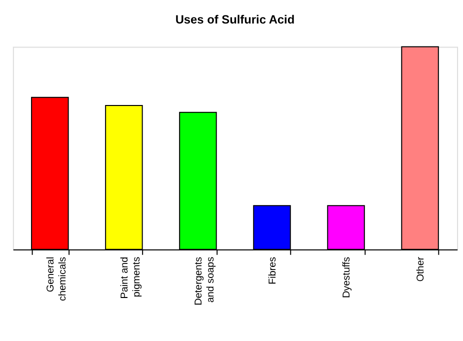 Image resolution: width=463 pixels, height=341 pixels. I want to click on x-tick-label: Fibres, so click(272, 270).